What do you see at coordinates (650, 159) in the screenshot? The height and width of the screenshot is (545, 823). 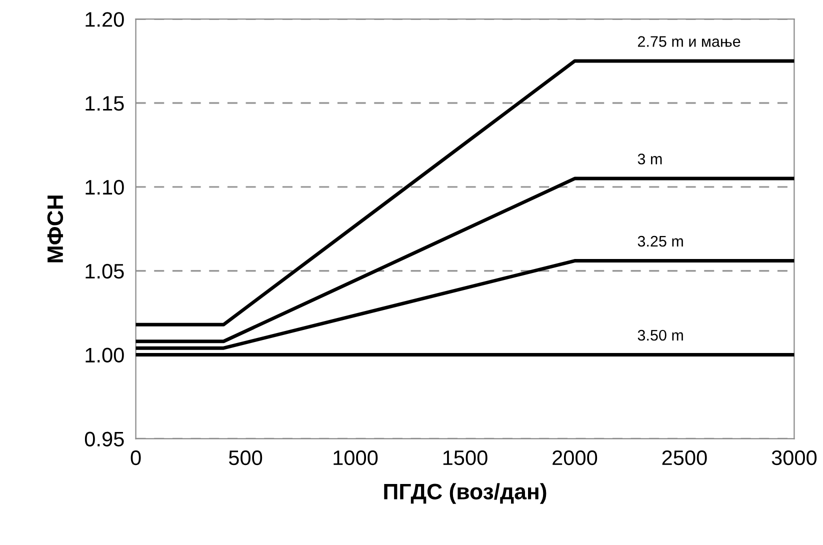 I see `series-label: 3 m` at bounding box center [650, 159].